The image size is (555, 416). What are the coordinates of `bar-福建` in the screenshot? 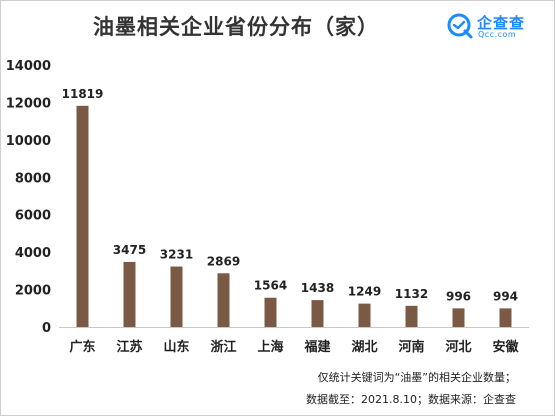 It's located at (317, 313).